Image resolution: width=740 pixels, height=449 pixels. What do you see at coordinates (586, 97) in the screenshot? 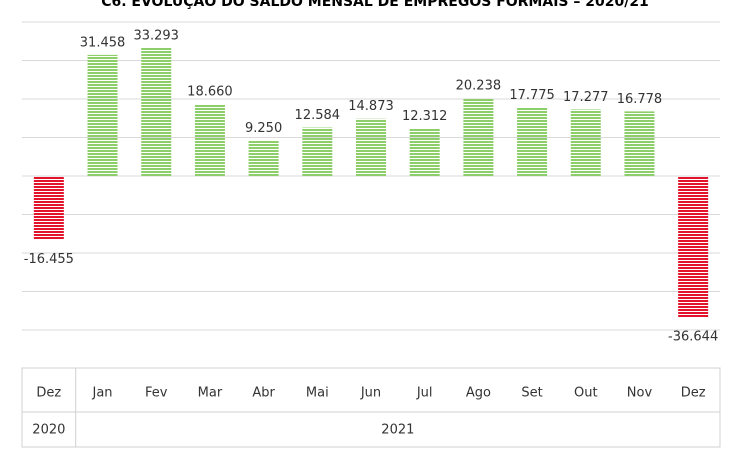
I see `data-label: 17.277` at bounding box center [586, 97].